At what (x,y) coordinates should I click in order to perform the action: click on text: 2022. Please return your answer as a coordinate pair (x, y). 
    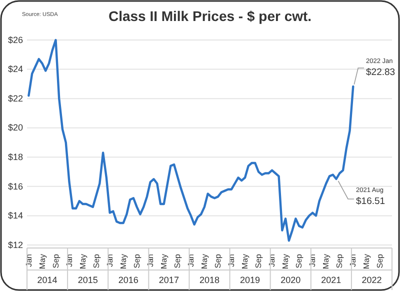
    Looking at the image, I should click on (372, 280).